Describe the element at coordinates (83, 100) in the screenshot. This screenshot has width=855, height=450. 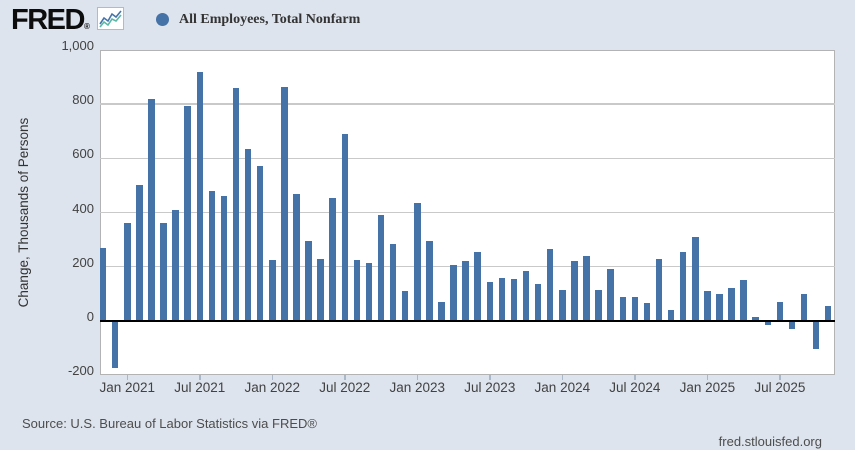
I see `y-tick-label: 800` at that location.